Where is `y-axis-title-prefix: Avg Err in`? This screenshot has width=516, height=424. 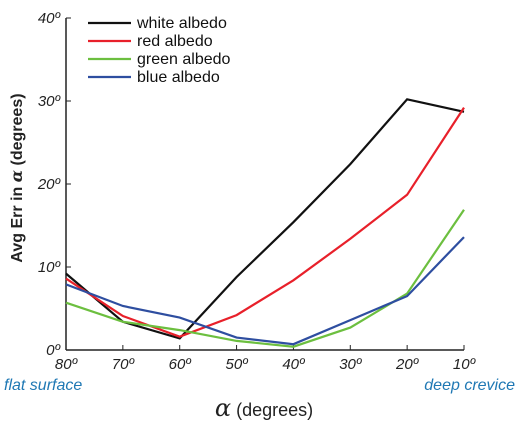 y-axis-title-prefix: Avg Err in is located at coordinates (17, 225).